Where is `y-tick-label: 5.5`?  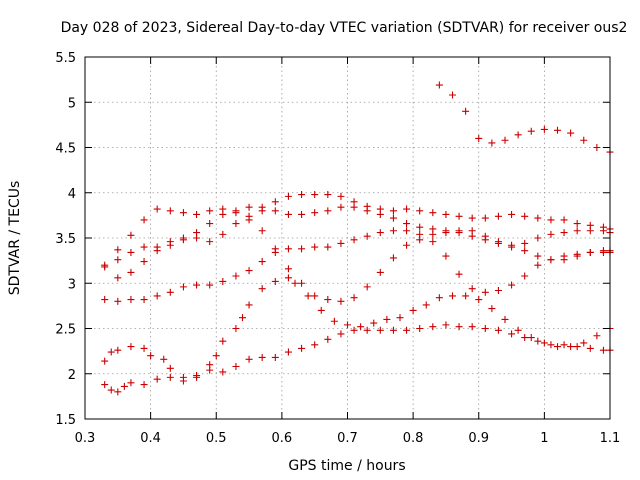 y-tick-label: 5.5 is located at coordinates (65, 58).